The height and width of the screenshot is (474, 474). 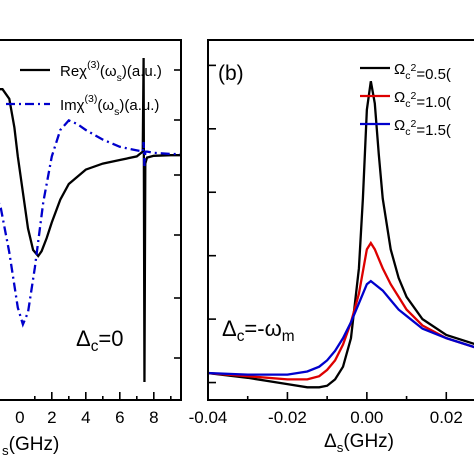 What do you see at coordinates (422, 100) in the screenshot?
I see `legend-label-b-2: Ωc2=1.0(` at bounding box center [422, 100].